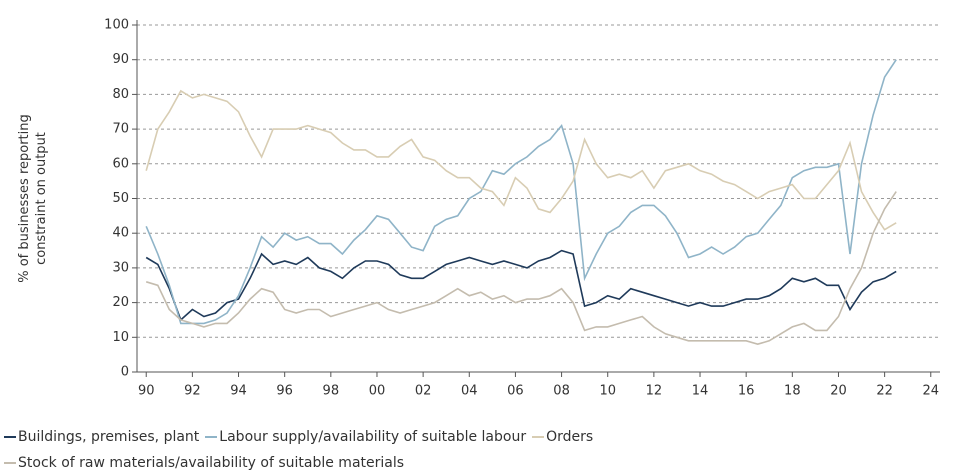 The width and height of the screenshot is (955, 475). Describe the element at coordinates (792, 391) in the screenshot. I see `x-tick-label: 18` at that location.